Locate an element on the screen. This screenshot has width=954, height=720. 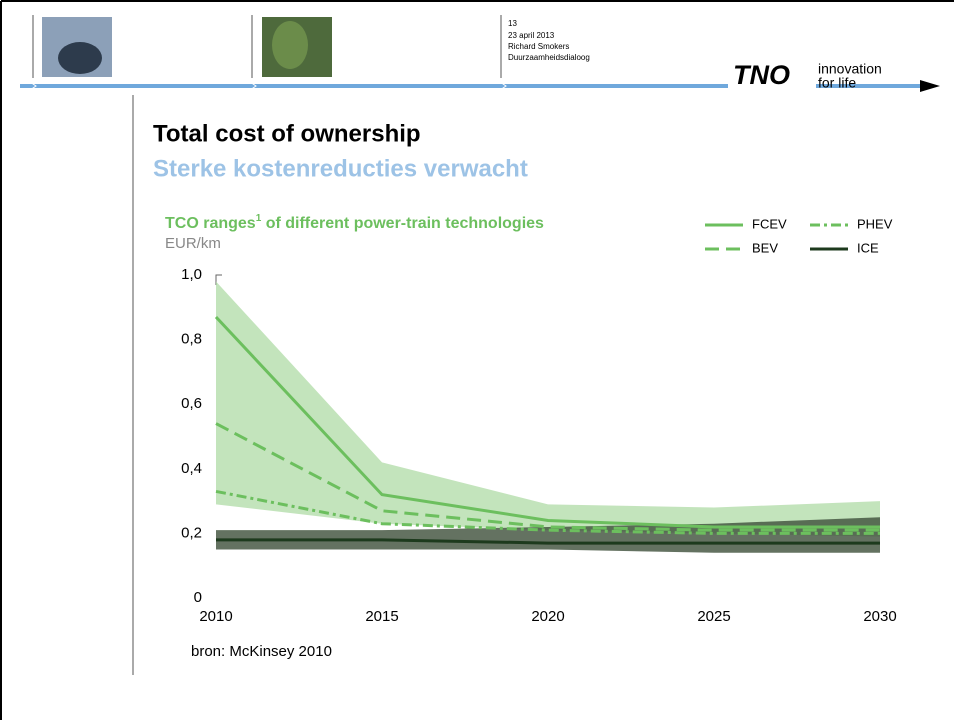
author: Richard Smokers is located at coordinates (538, 46).